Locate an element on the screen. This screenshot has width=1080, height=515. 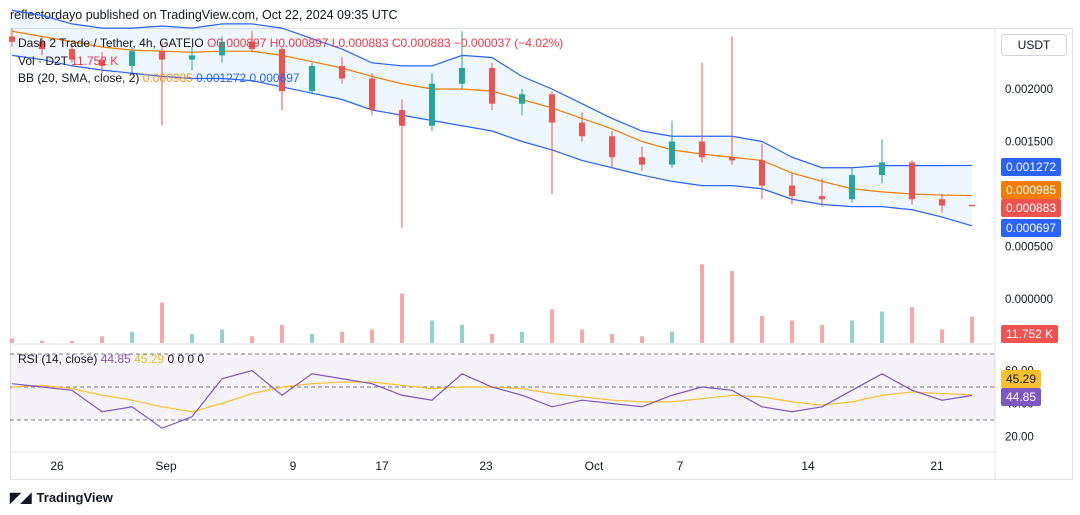
time-axis-label: 14 is located at coordinates (808, 466).